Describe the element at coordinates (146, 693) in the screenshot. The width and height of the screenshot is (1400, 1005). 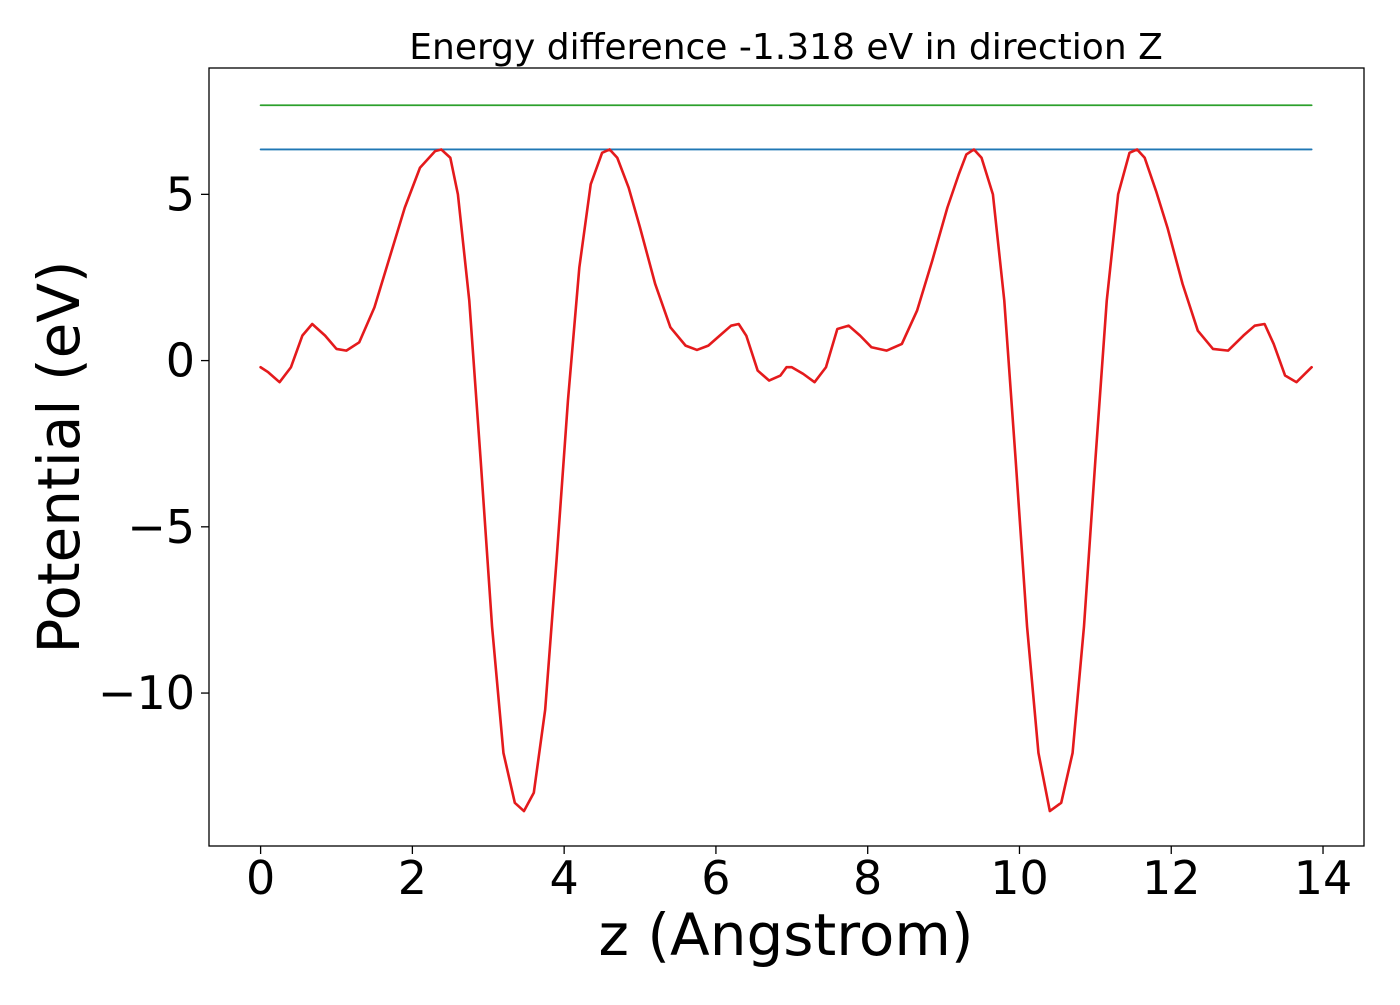
I see `y-tick-label: −10` at that location.